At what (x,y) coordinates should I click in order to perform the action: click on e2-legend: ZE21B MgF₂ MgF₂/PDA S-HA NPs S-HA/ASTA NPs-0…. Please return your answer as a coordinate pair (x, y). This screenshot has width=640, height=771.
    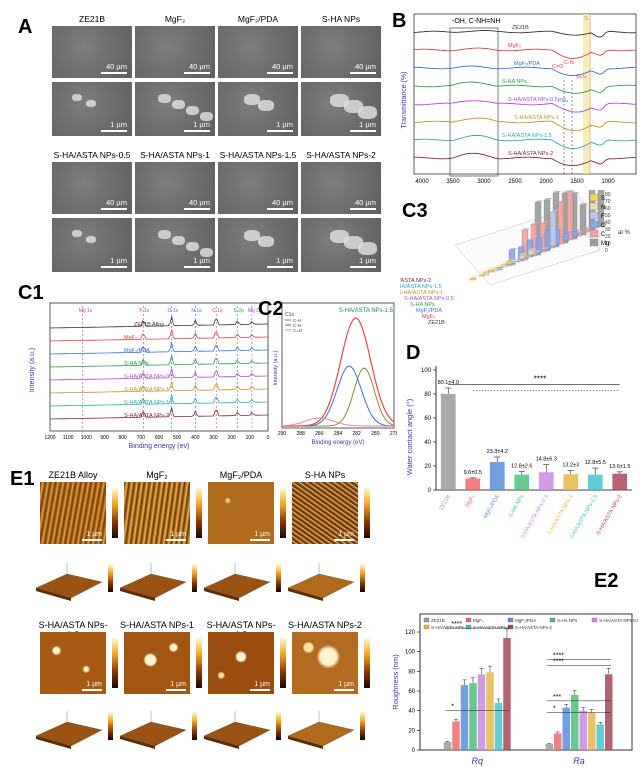
    Looking at the image, I should click on (530, 623).